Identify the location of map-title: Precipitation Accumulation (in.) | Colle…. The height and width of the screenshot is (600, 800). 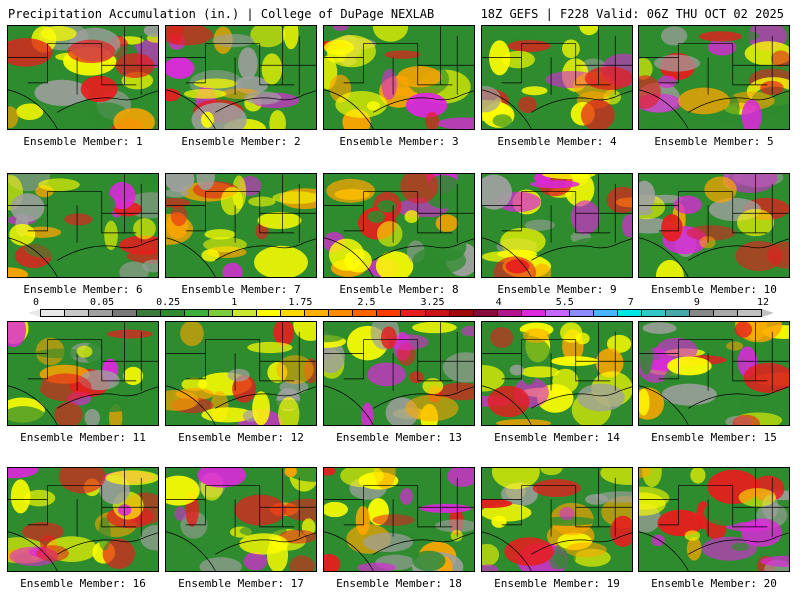
(221, 14).